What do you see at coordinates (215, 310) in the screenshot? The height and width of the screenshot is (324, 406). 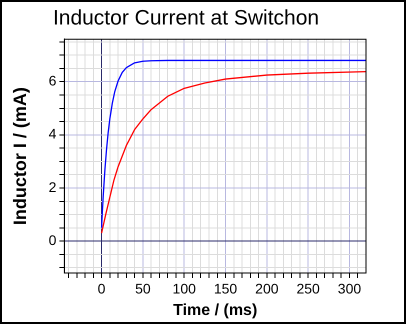 I see `x-axis-title: Time / (ms)` at bounding box center [215, 310].